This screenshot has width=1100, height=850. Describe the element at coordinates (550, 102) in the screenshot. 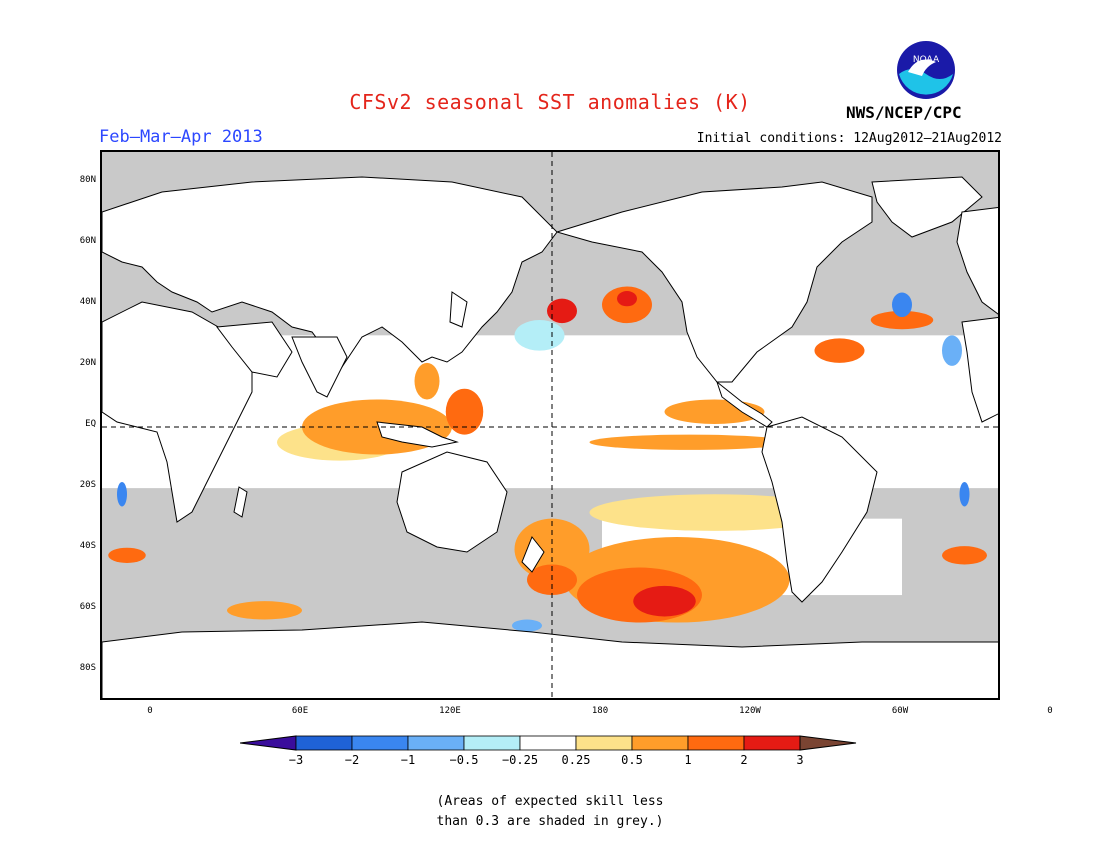

I see `chart-title: CFSv2 seasonal SST anomalies (K)` at that location.